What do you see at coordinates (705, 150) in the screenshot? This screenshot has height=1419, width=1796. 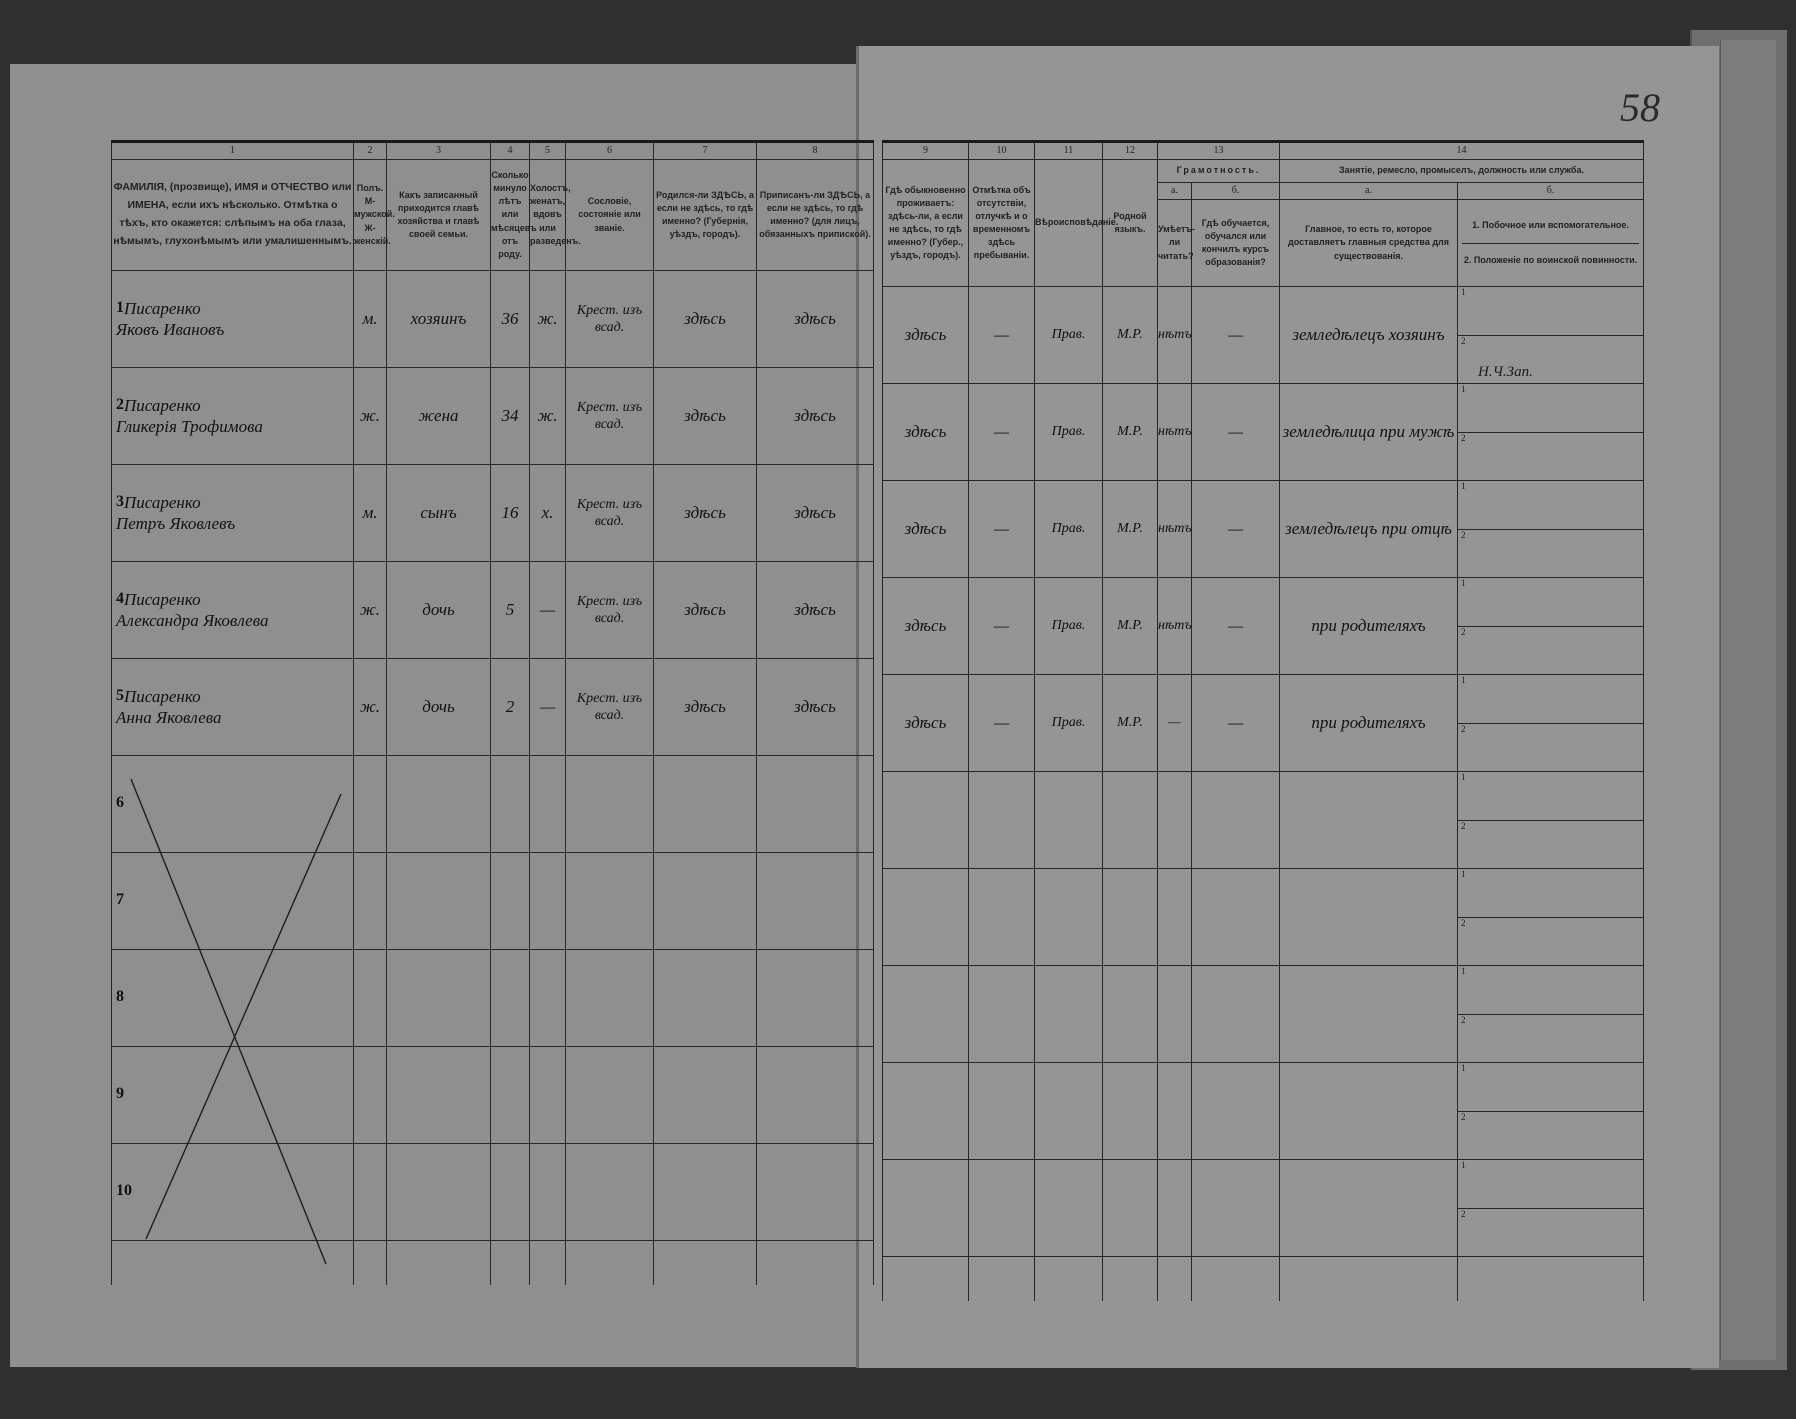 I see `col-7-number: 7` at bounding box center [705, 150].